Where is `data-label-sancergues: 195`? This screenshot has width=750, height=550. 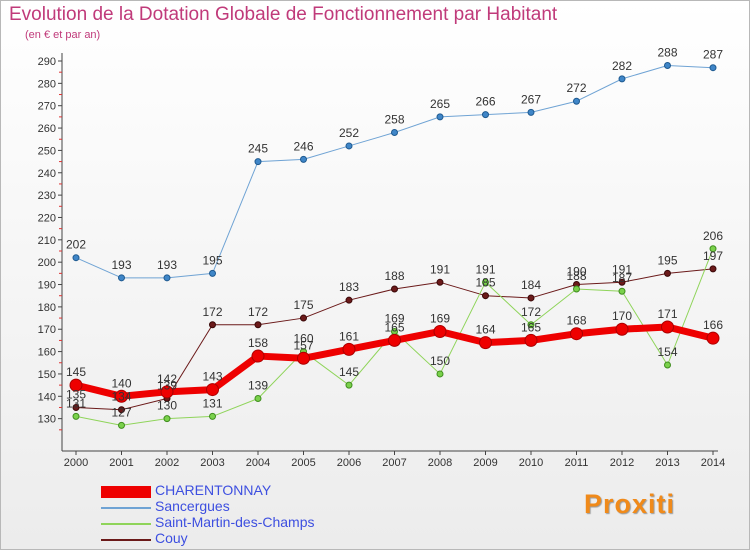
data-label-sancergues: 195 is located at coordinates (212, 260).